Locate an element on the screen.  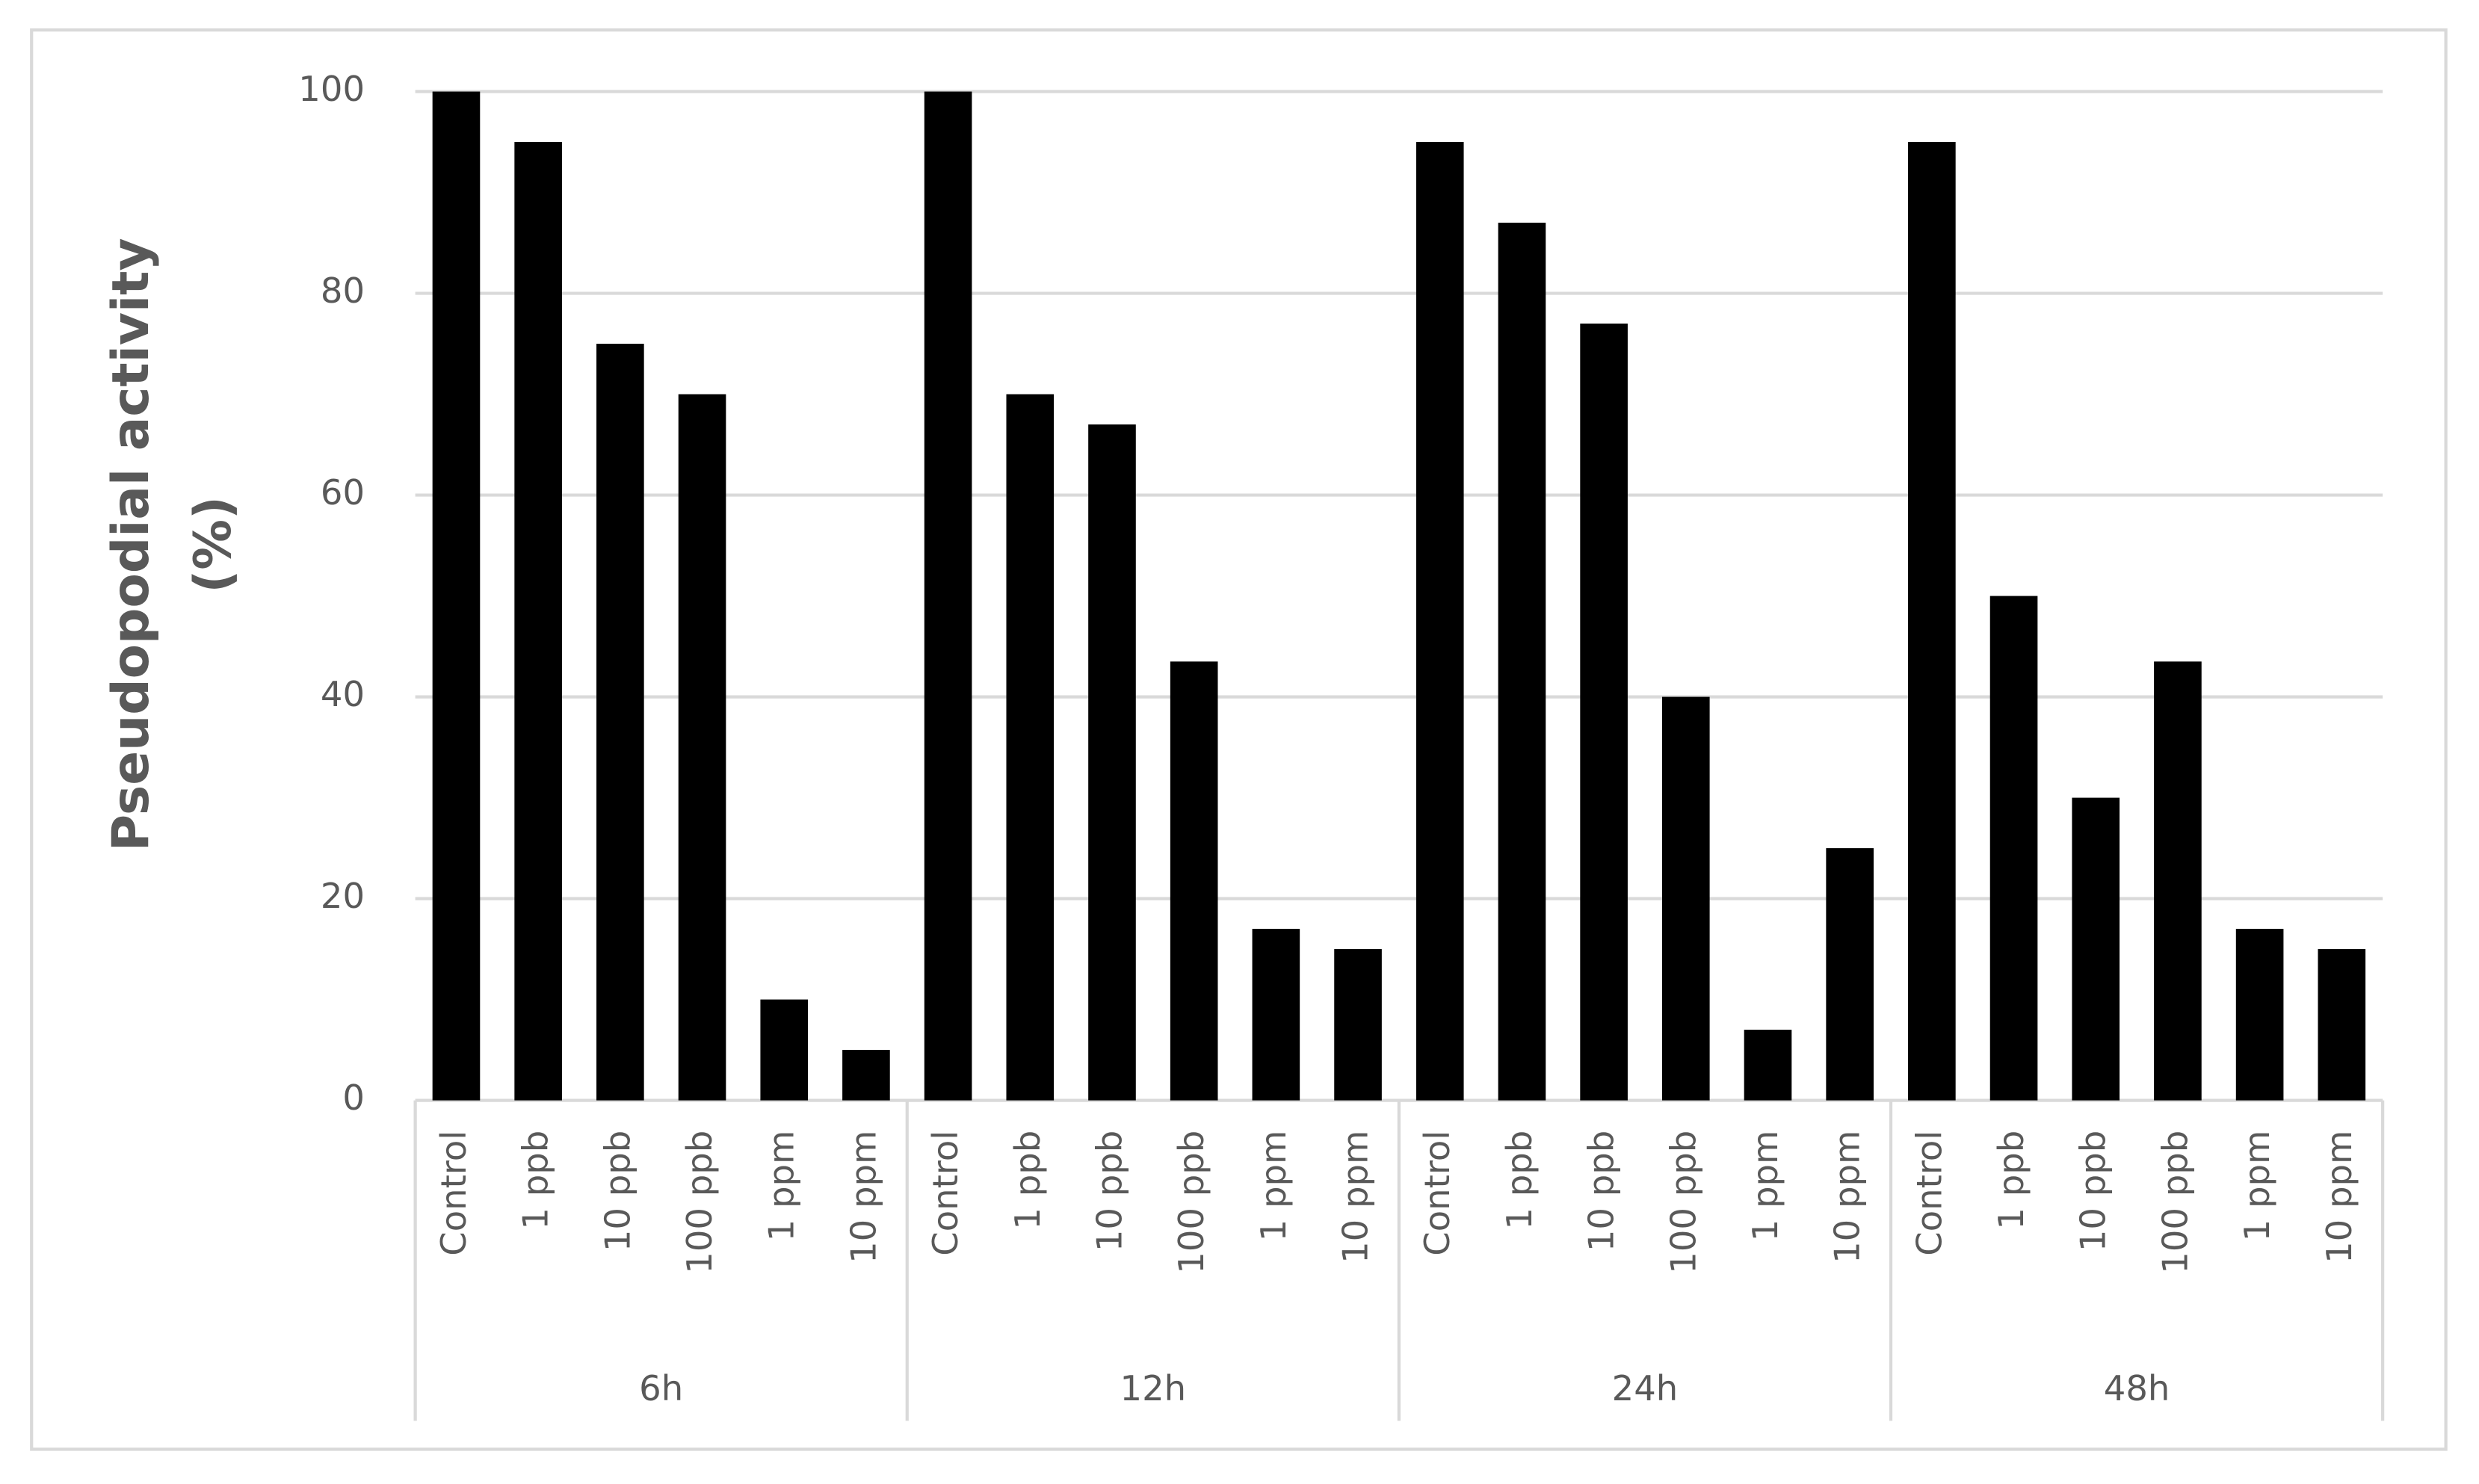
y-tick-label: 60 is located at coordinates (343, 493).